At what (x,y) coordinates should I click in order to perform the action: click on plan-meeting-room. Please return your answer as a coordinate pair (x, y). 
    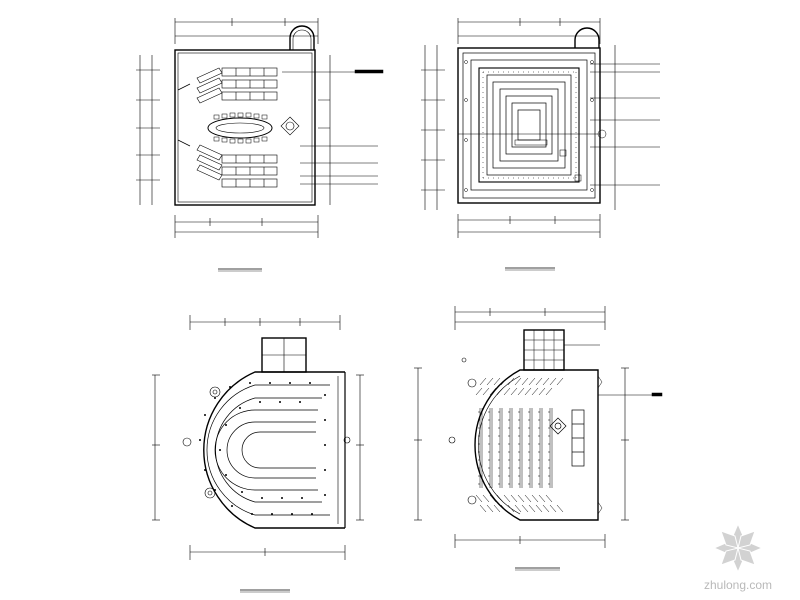
    Looking at the image, I should click on (260, 145).